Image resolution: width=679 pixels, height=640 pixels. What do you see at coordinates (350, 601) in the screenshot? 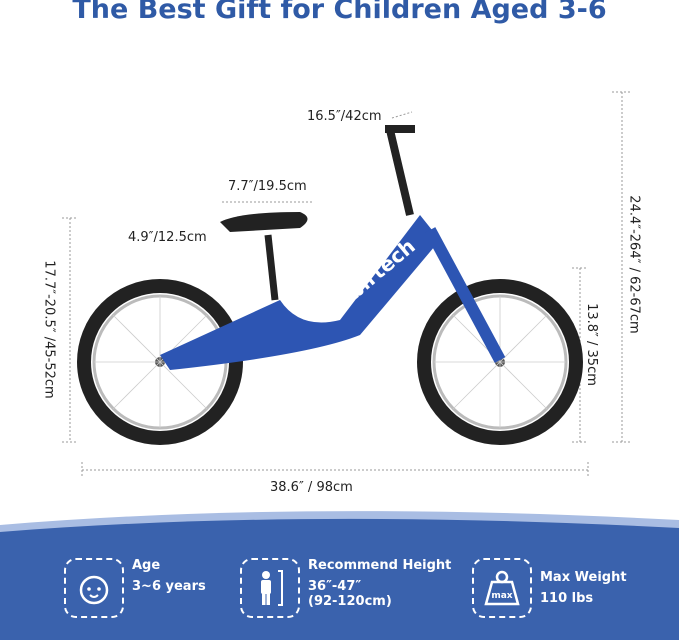
I see `feature-value-metric: (92-120cm)` at bounding box center [350, 601].